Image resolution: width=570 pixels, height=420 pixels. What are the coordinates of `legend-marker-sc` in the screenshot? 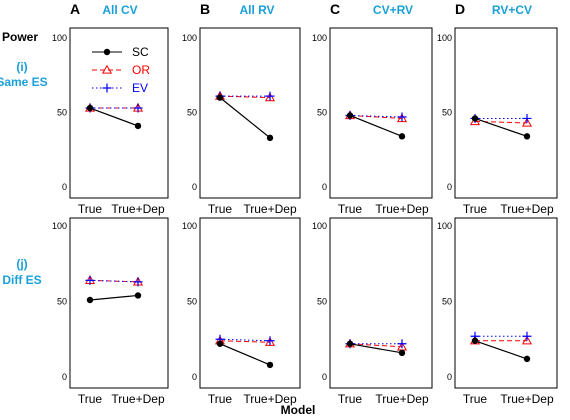 It's located at (107, 52).